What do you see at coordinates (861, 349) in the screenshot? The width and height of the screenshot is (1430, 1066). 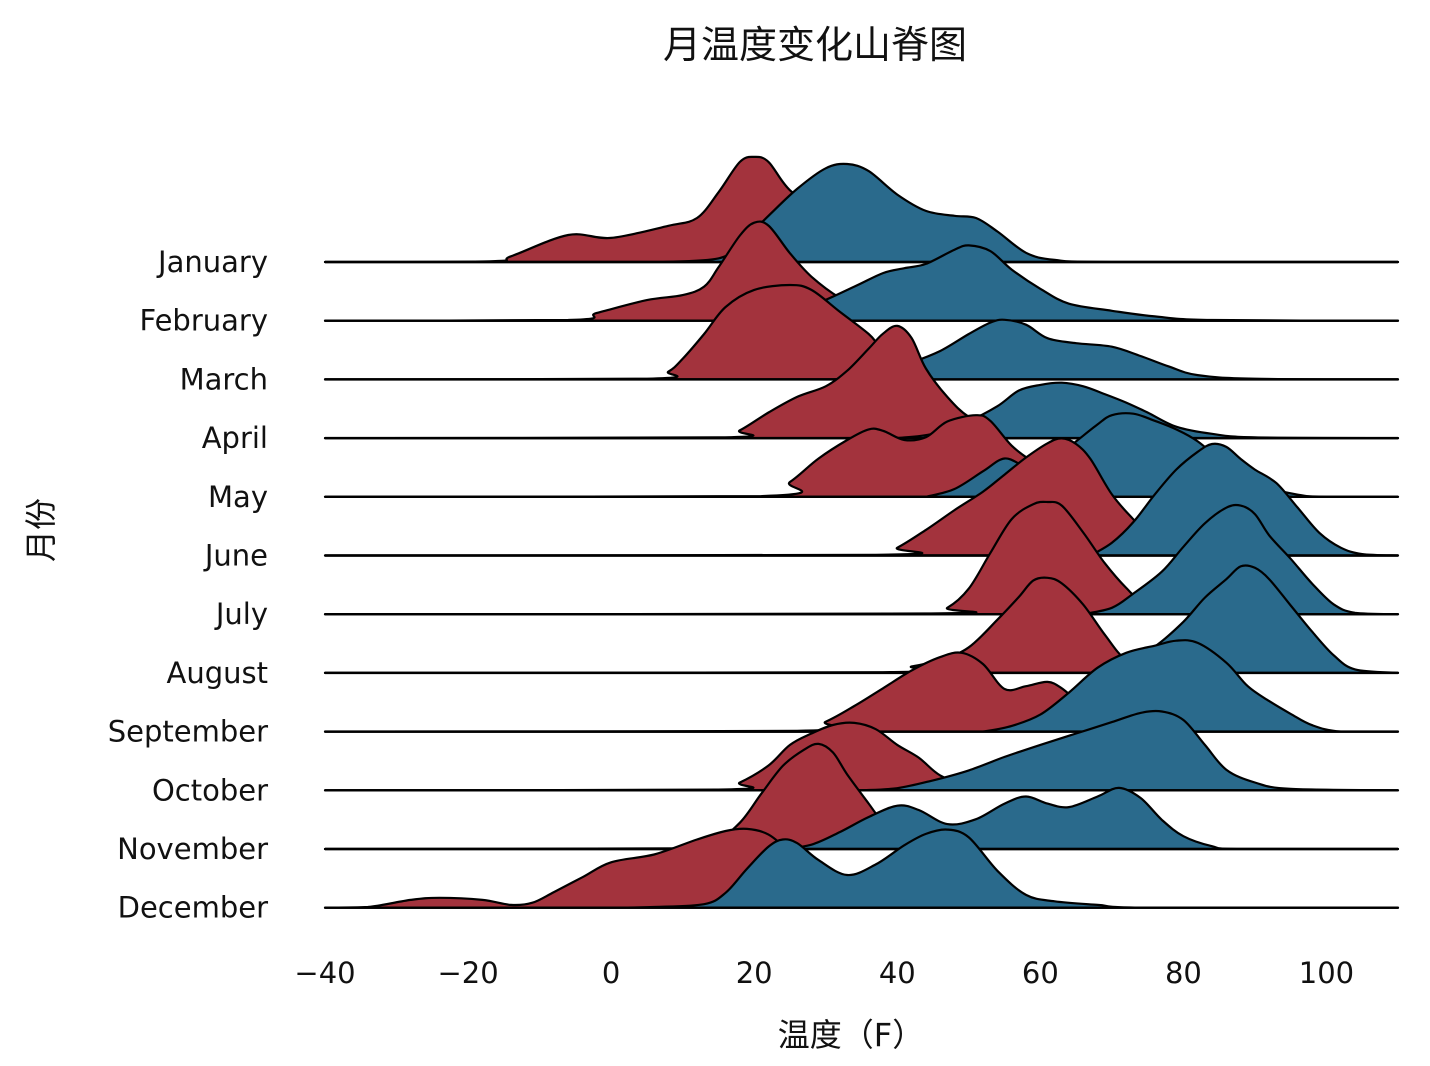 I see `max-temp-density-march` at bounding box center [861, 349].